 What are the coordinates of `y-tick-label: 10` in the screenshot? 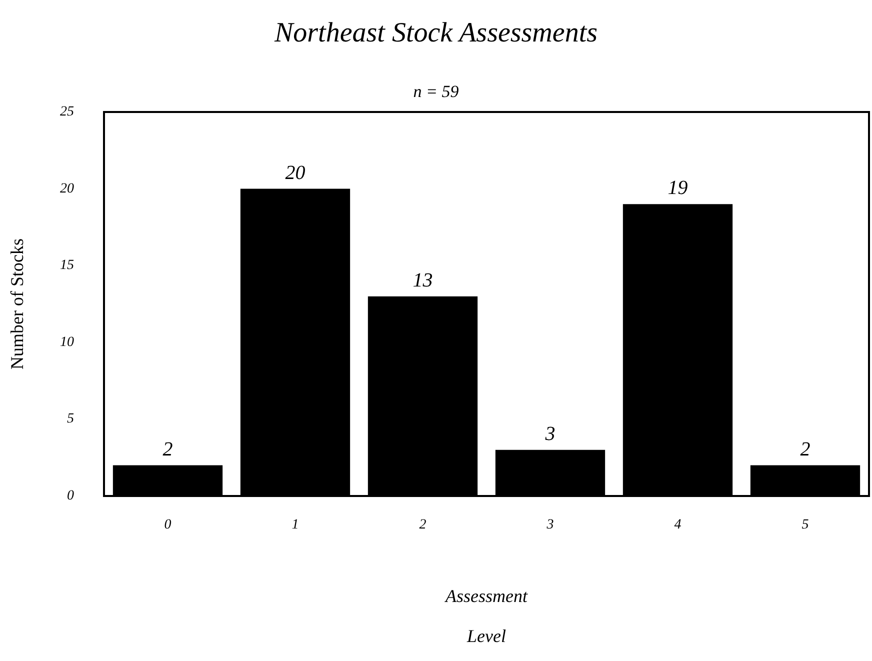 It's located at (67, 342).